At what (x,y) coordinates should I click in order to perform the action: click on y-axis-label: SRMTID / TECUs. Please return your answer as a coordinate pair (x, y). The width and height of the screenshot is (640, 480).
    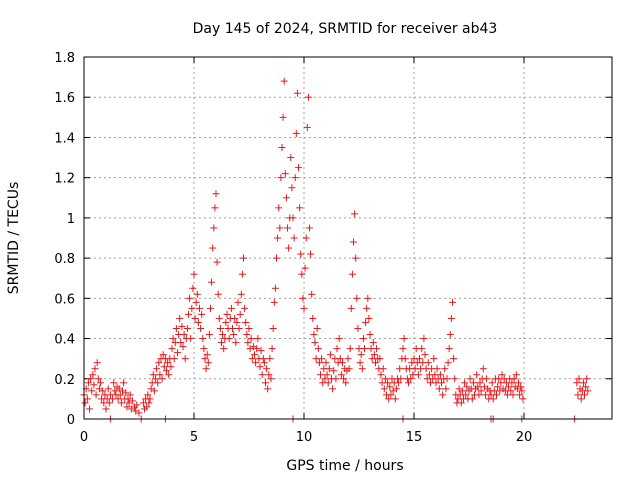
    Looking at the image, I should click on (14, 238).